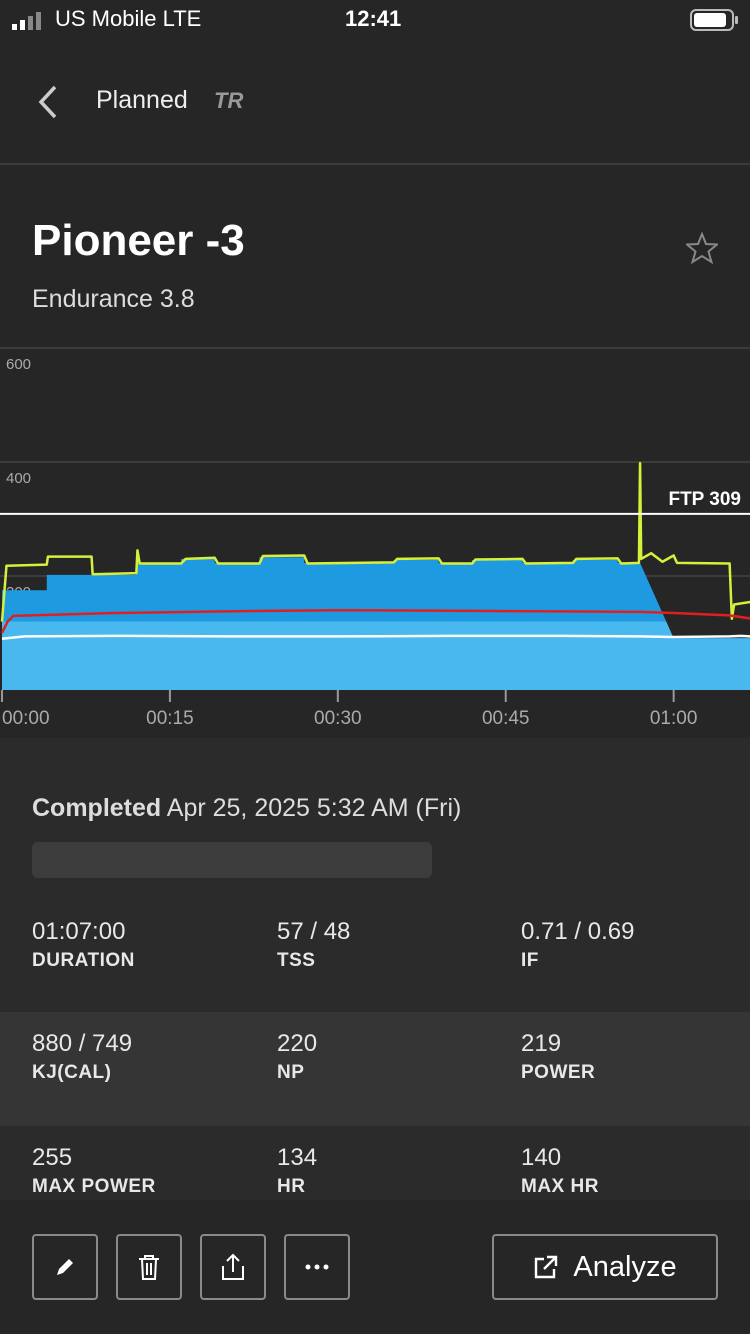 This screenshot has width=750, height=1334. I want to click on delete-button, so click(149, 1267).